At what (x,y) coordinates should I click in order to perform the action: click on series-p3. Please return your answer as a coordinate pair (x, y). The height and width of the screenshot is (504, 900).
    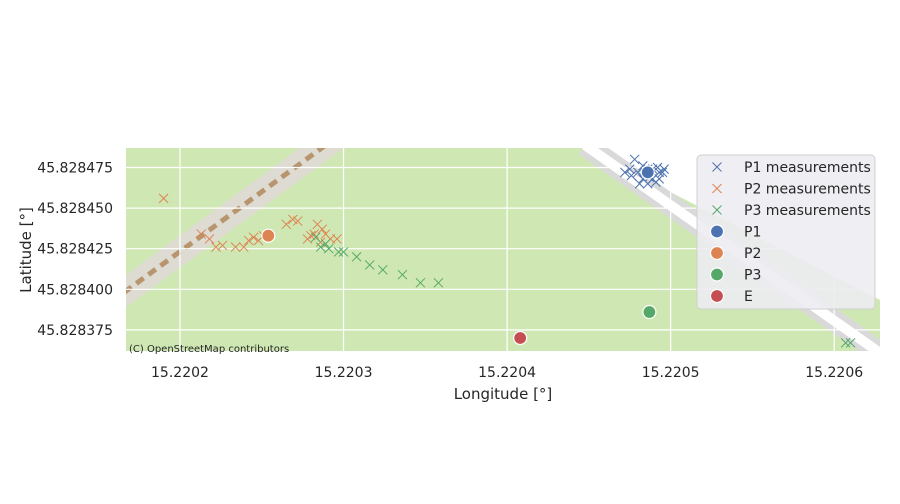
    Looking at the image, I should click on (649, 312).